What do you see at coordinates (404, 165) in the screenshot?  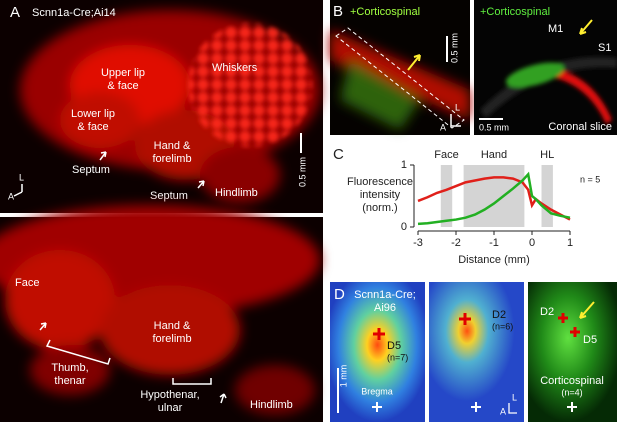 I see `y-tick-label: 1` at bounding box center [404, 165].